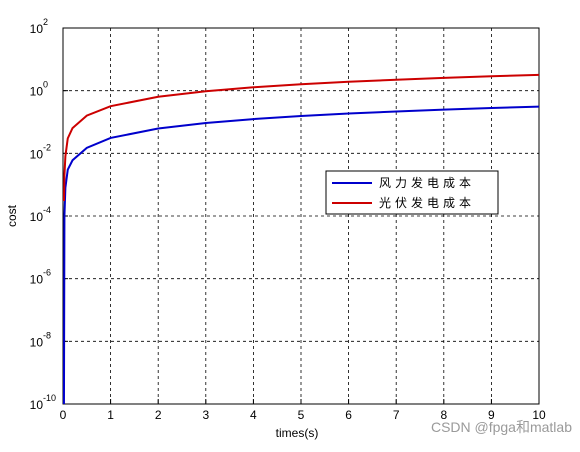 The image size is (580, 452). Describe the element at coordinates (63, 415) in the screenshot. I see `x-tick-label: 0` at that location.